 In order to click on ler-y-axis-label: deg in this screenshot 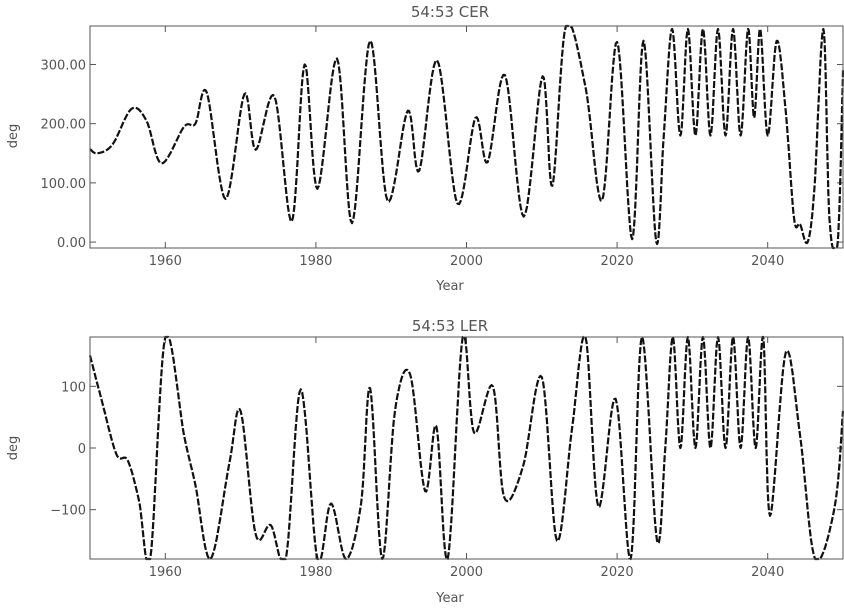, I will do `click(13, 448)`.